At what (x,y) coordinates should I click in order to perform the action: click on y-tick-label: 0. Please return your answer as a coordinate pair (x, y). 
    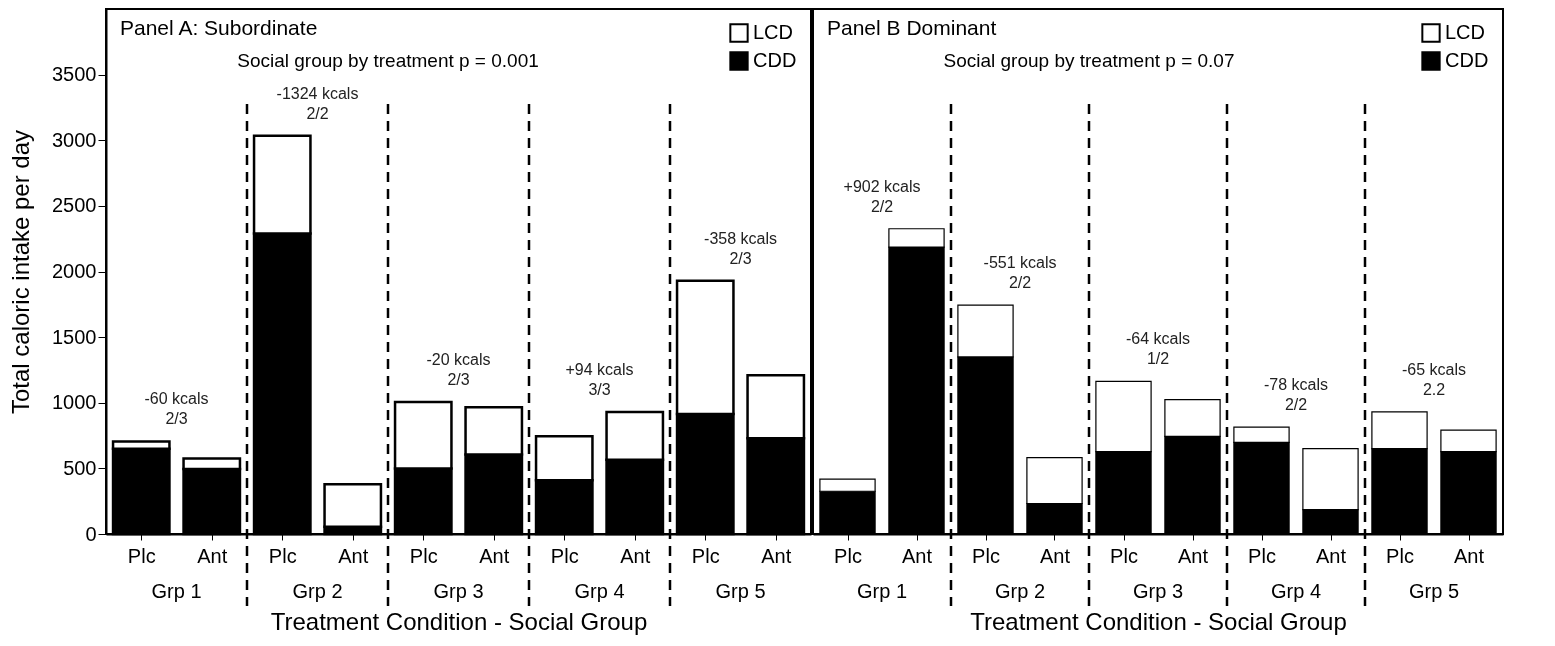
    Looking at the image, I should click on (91, 533).